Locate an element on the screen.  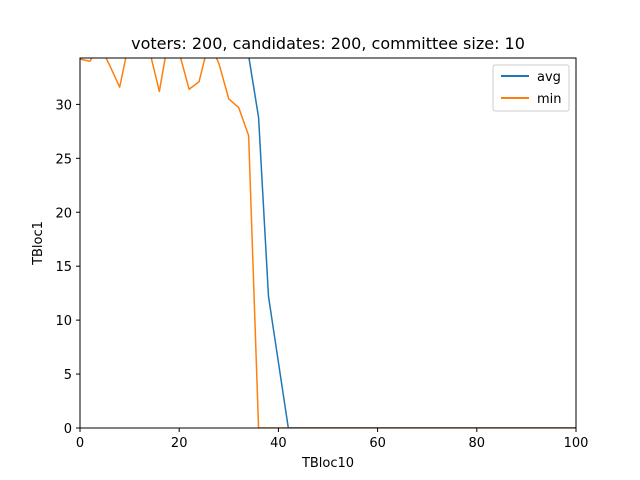
x-tick-label: 60 is located at coordinates (377, 443).